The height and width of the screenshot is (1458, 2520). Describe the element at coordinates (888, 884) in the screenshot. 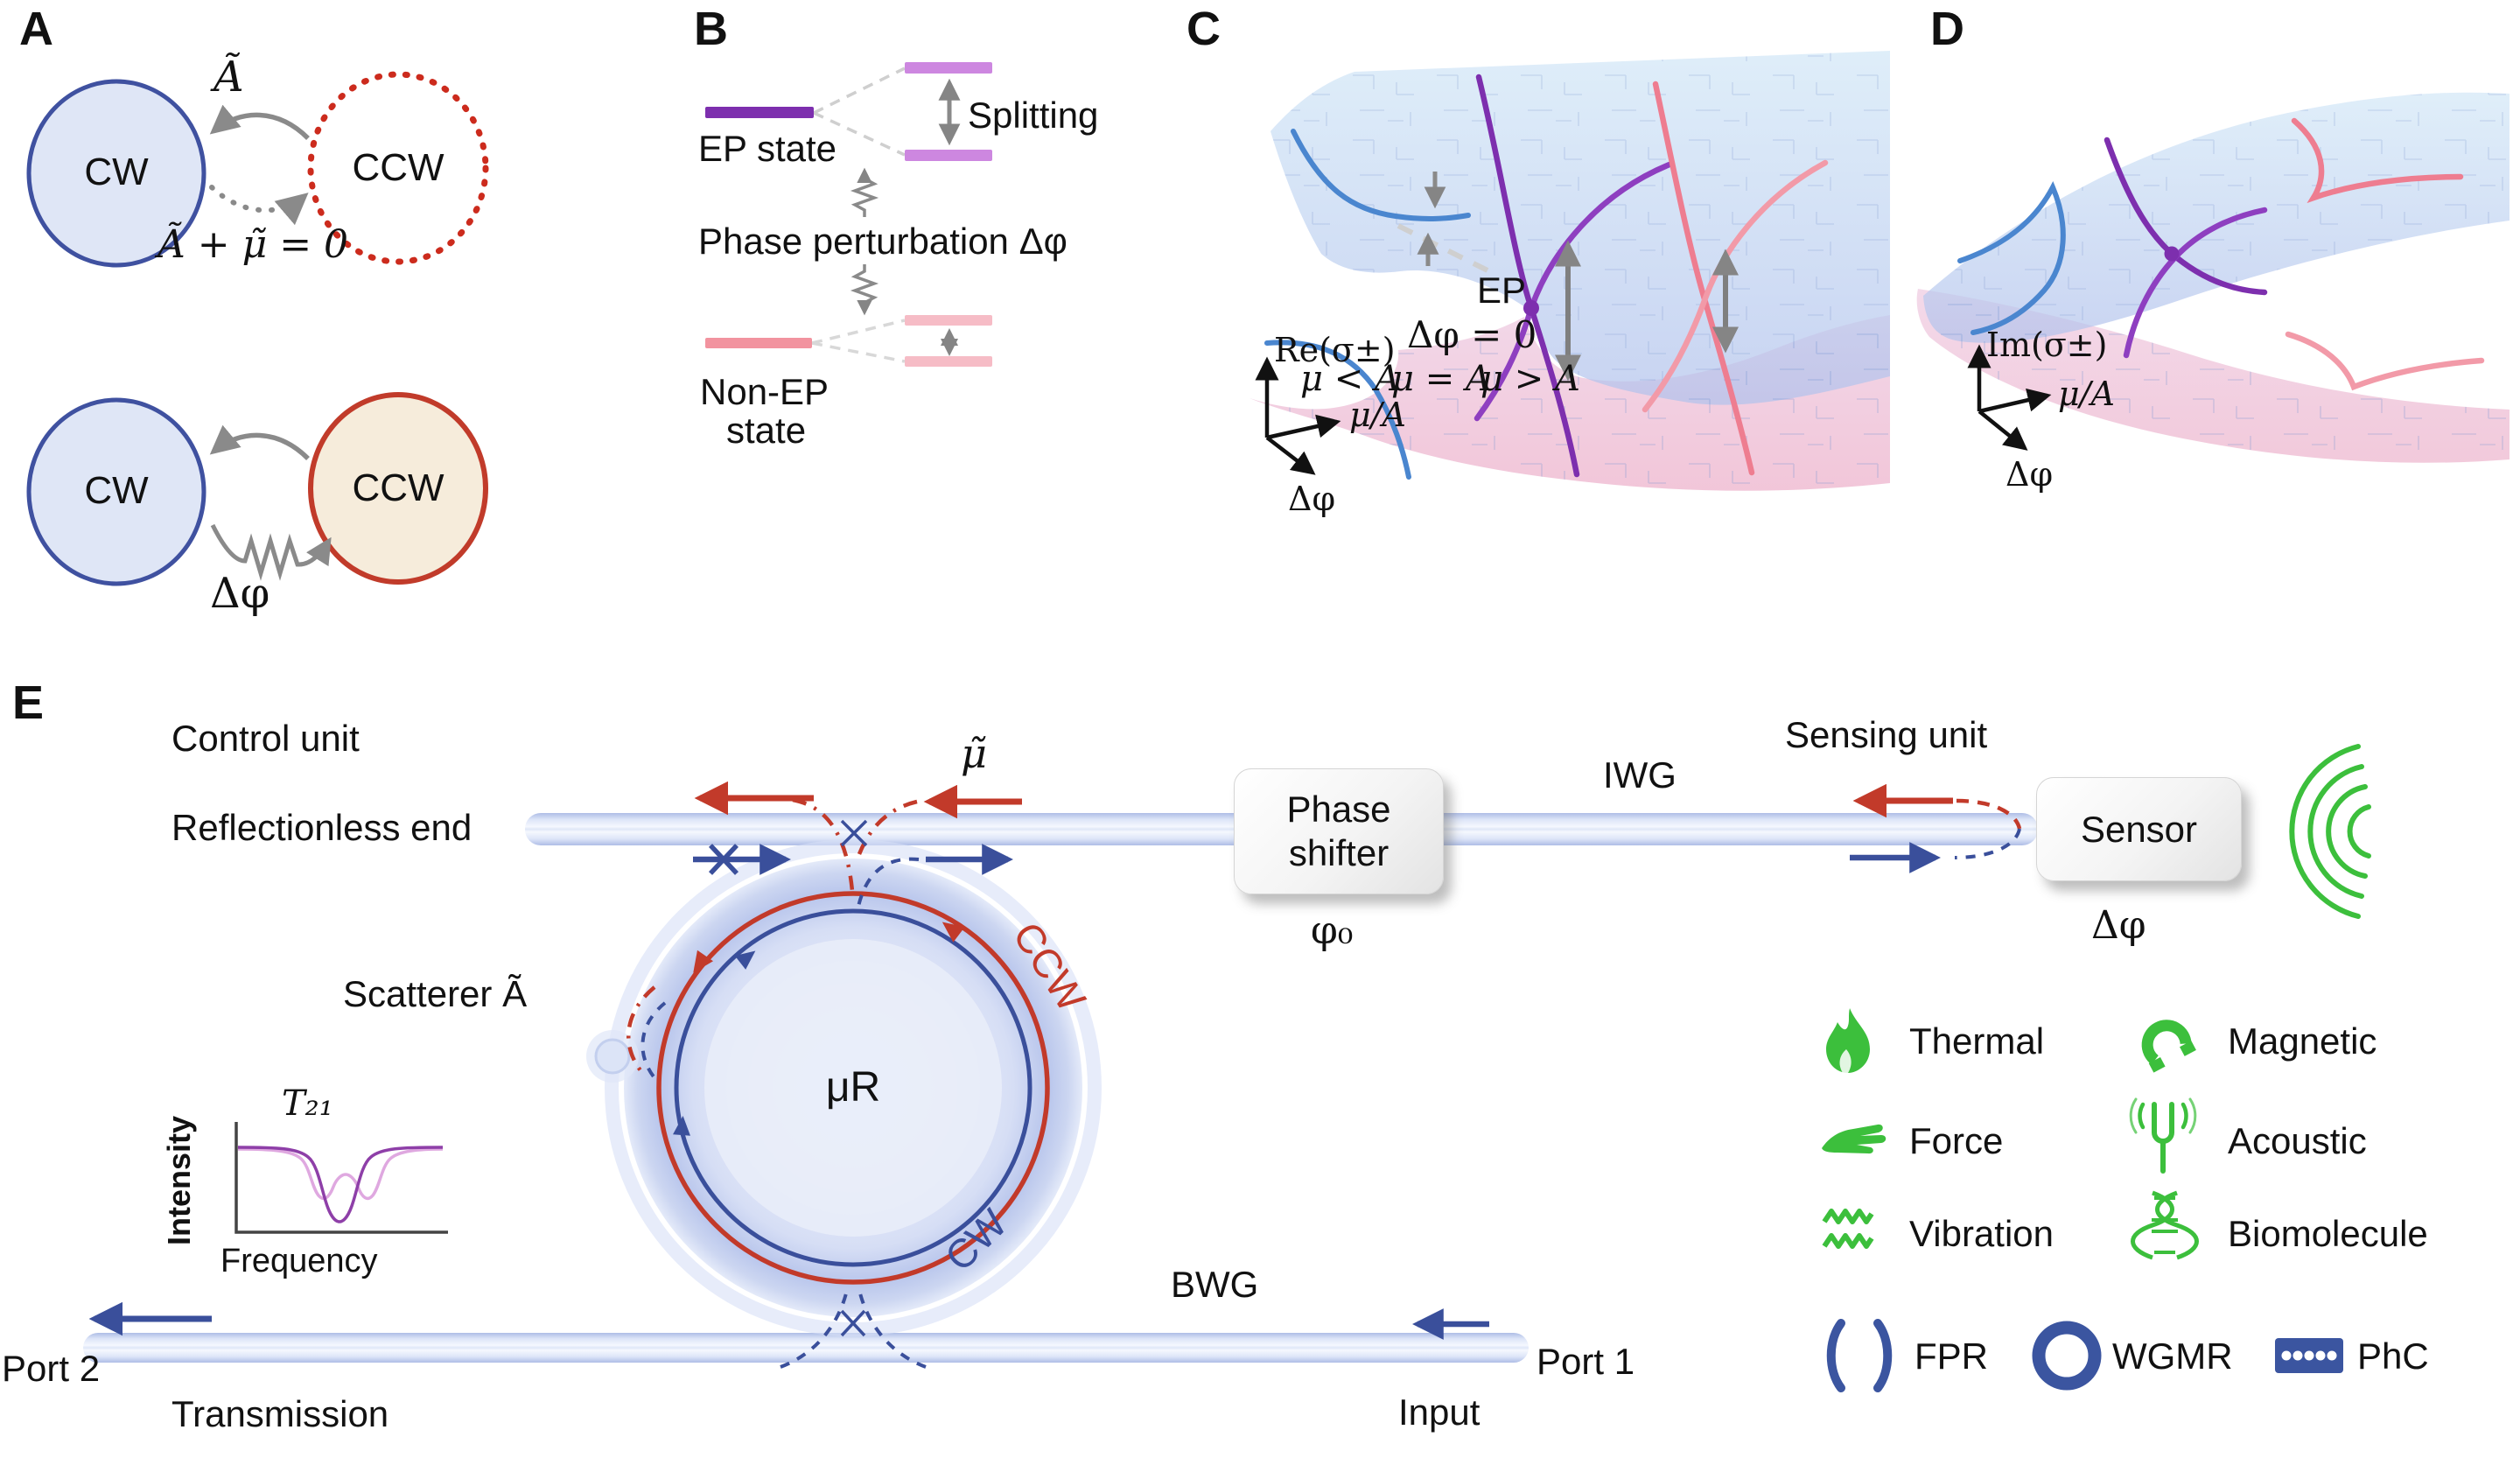

I see `top-coupling-blue-dash` at that location.